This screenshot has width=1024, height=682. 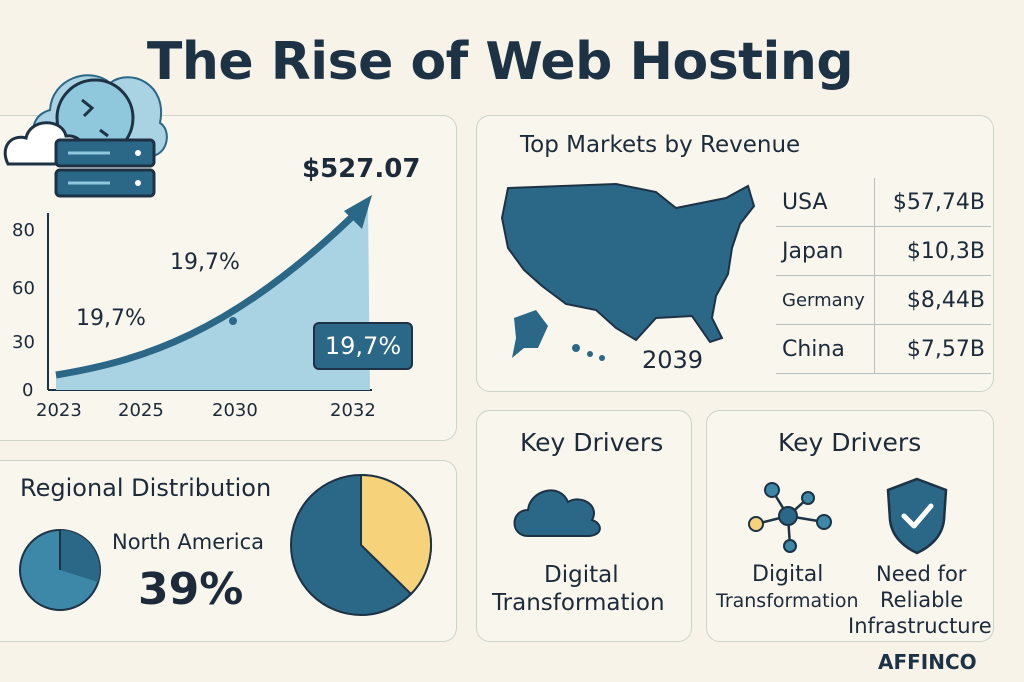 What do you see at coordinates (28, 390) in the screenshot?
I see `y-tick-label: 0` at bounding box center [28, 390].